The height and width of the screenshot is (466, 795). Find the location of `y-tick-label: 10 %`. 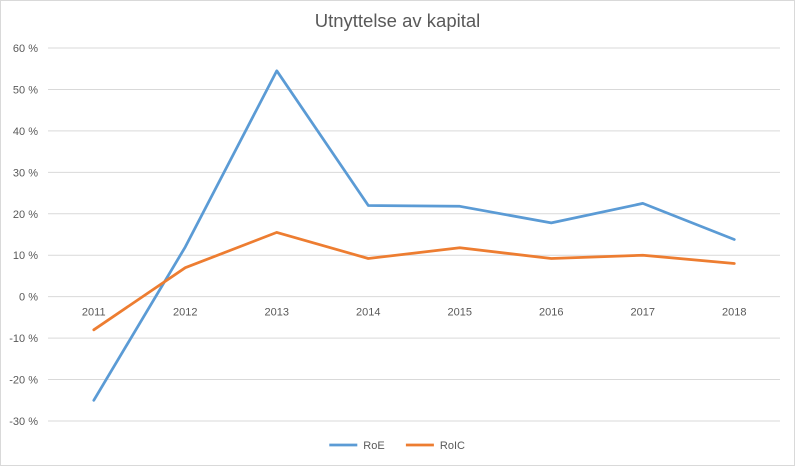

y-tick-label: 10 % is located at coordinates (25, 256).